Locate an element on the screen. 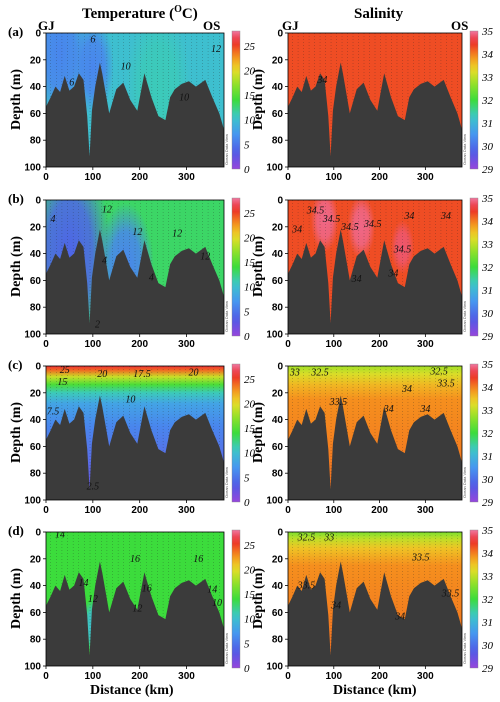 The image size is (500, 702). panel-a-salinity-x-tick-label: 300 is located at coordinates (425, 177).